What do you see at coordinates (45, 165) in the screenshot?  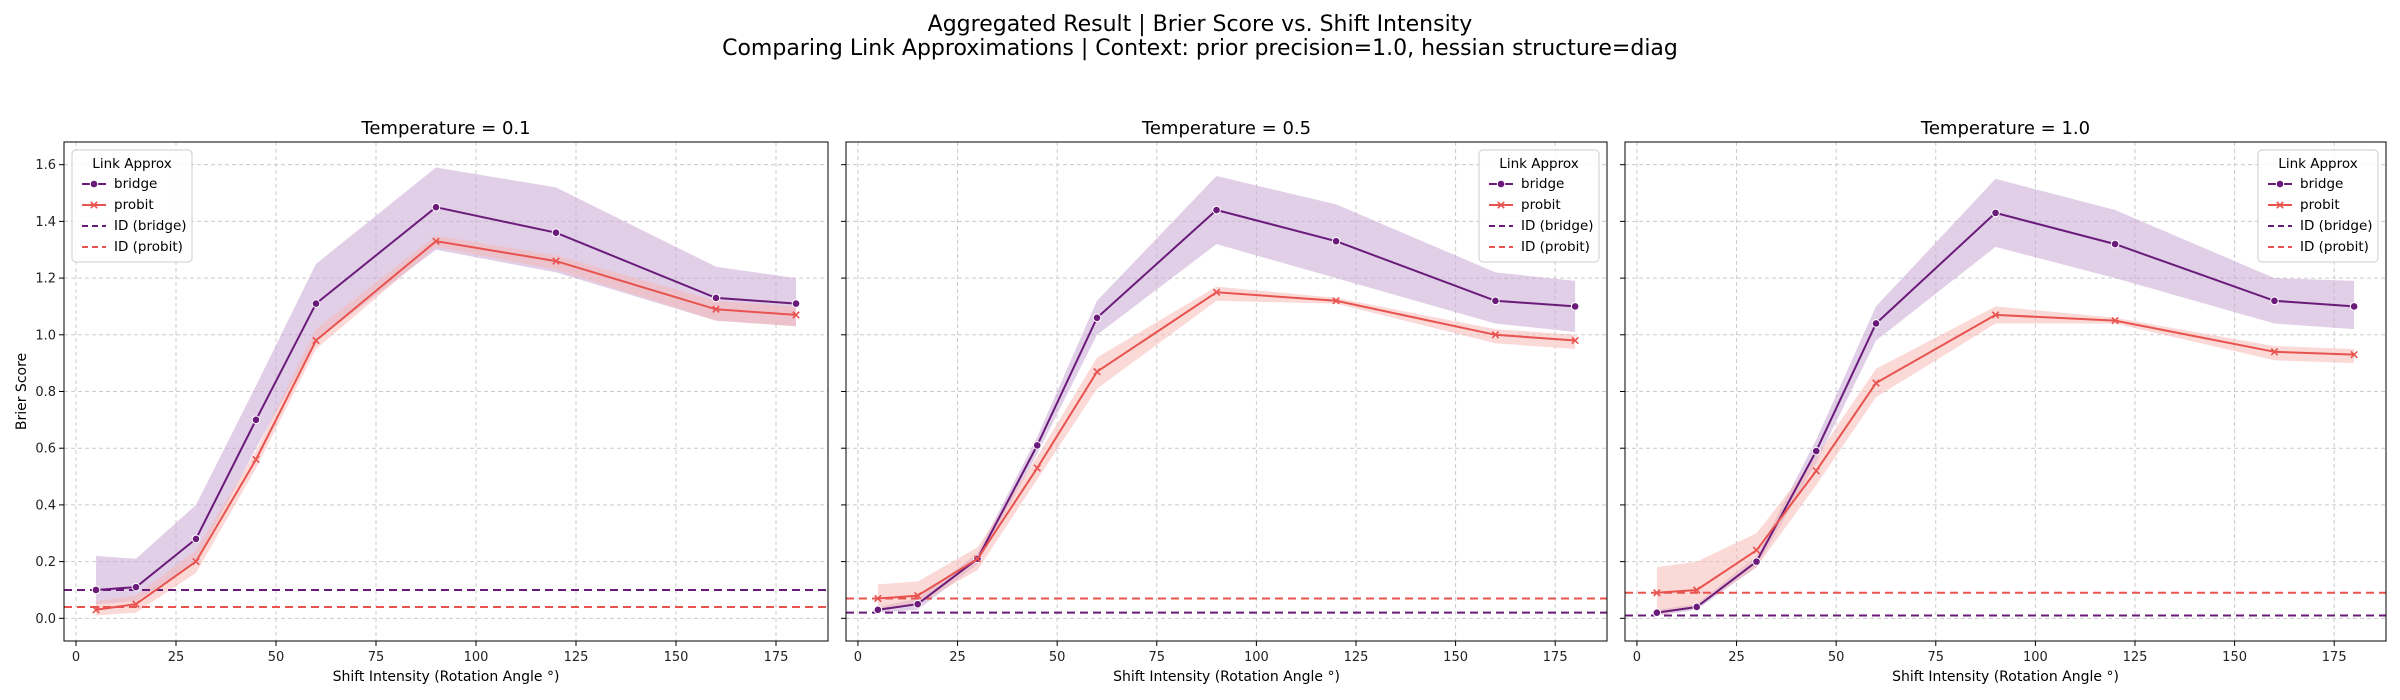 I see `y-tick-label: 1.6` at bounding box center [45, 165].